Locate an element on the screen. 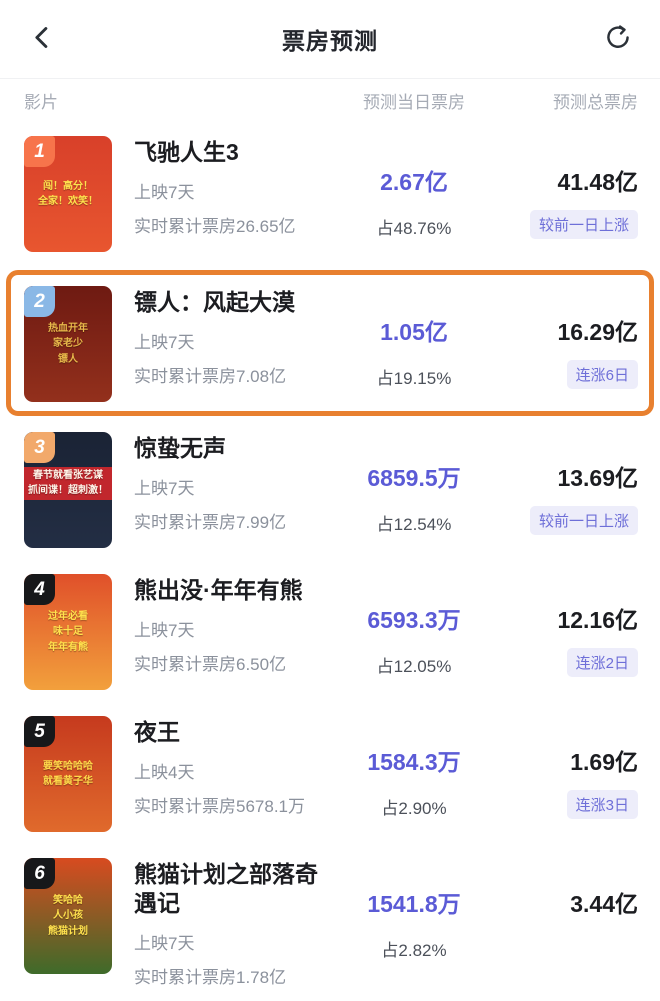  trend-badge: 连涨3日 is located at coordinates (602, 804).